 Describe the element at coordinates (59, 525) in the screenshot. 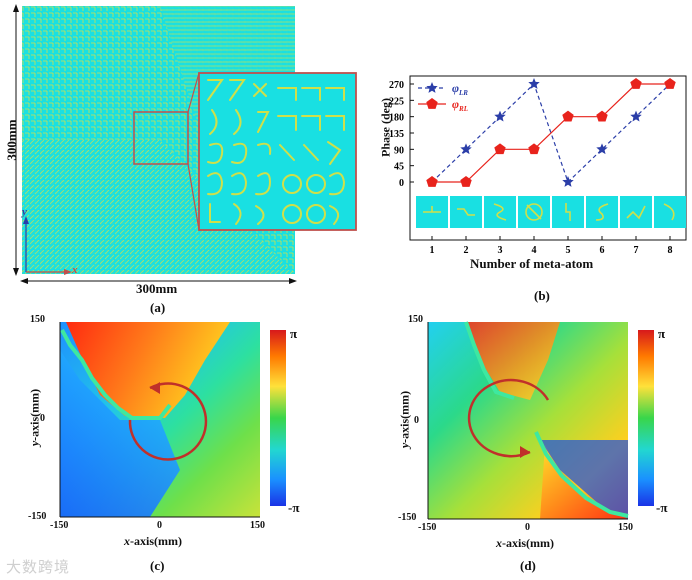

I see `xtick-c-left: -150` at that location.